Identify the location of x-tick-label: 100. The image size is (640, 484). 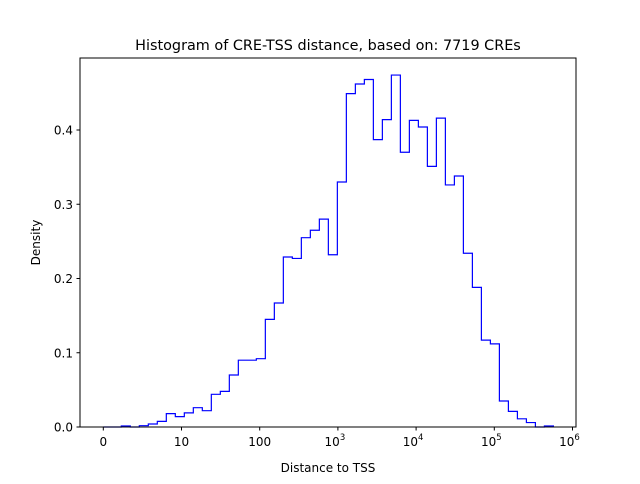
(259, 442).